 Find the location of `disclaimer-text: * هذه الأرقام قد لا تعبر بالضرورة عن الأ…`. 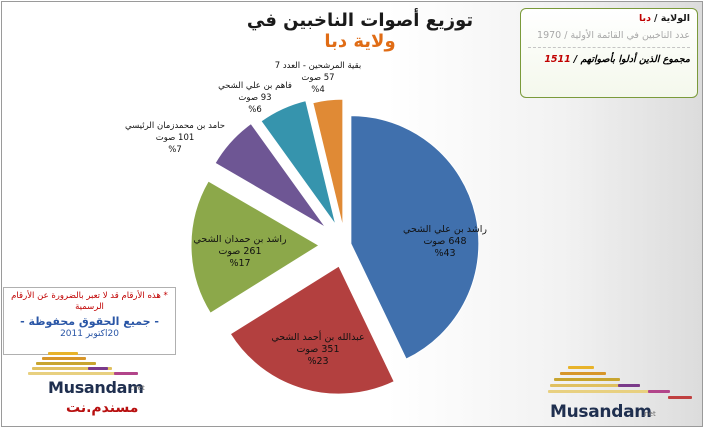

disclaimer-text: * هذه الأرقام قد لا تعبر بالضرورة عن الأ… is located at coordinates (89, 301).